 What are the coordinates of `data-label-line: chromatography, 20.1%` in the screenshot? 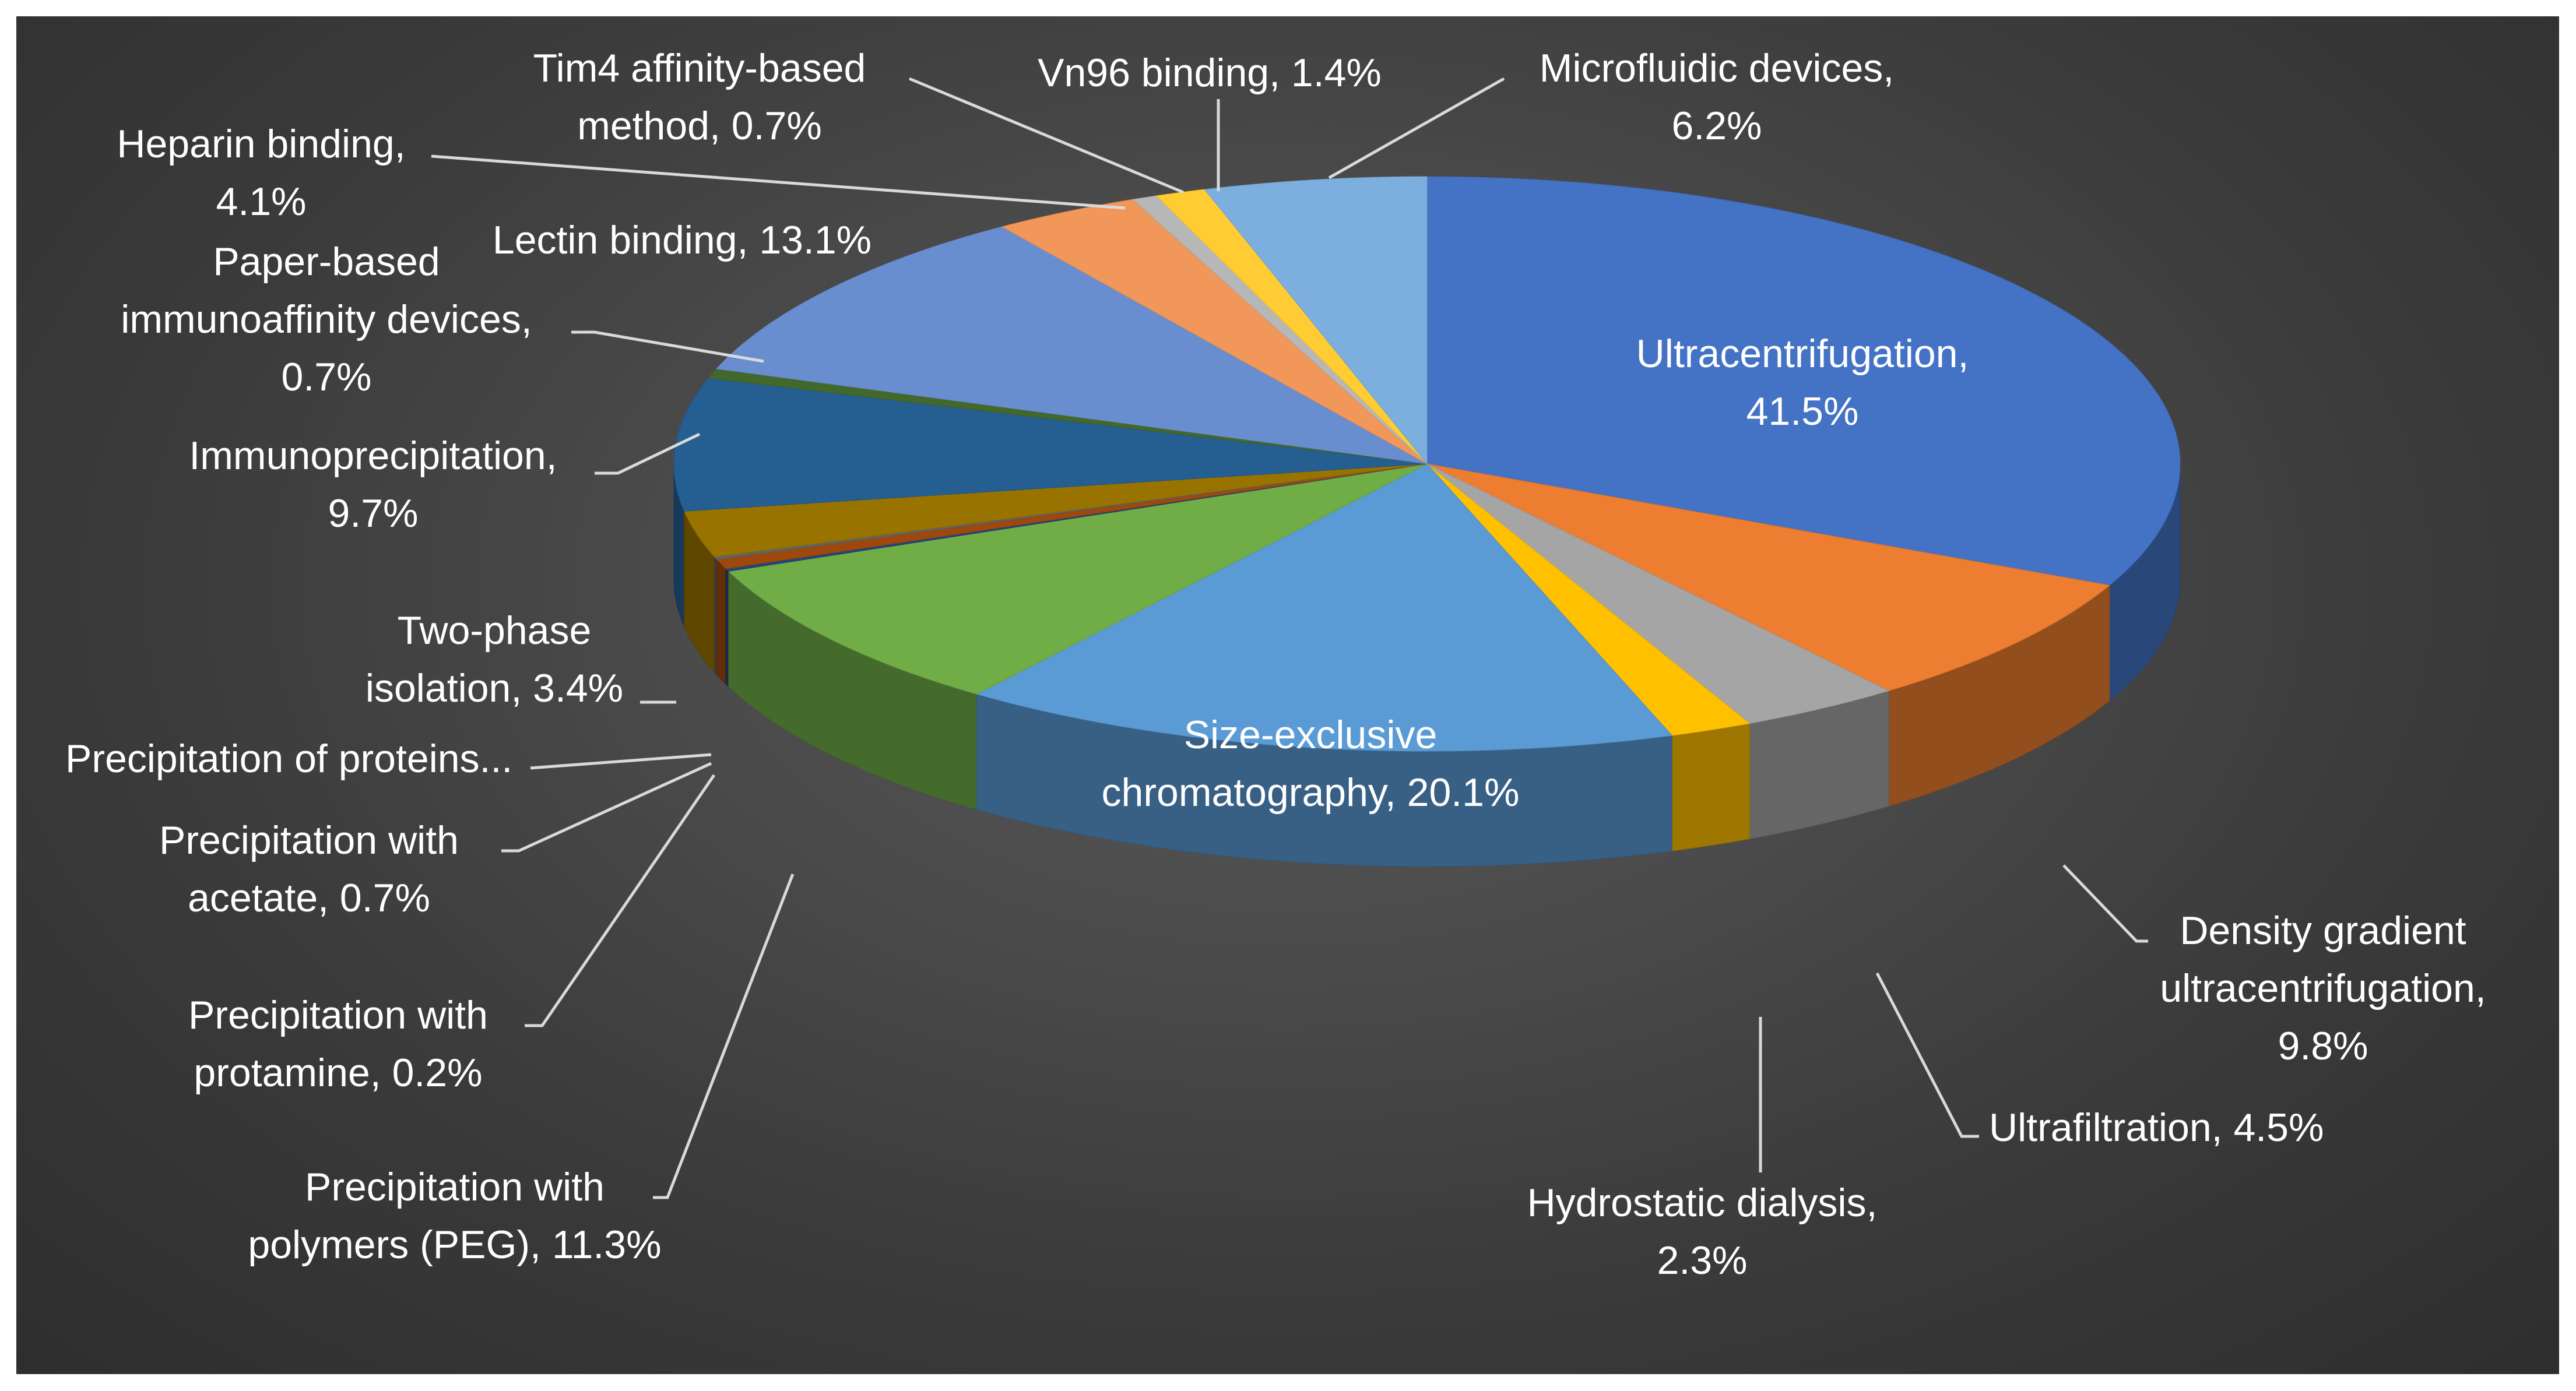 It's located at (1311, 792).